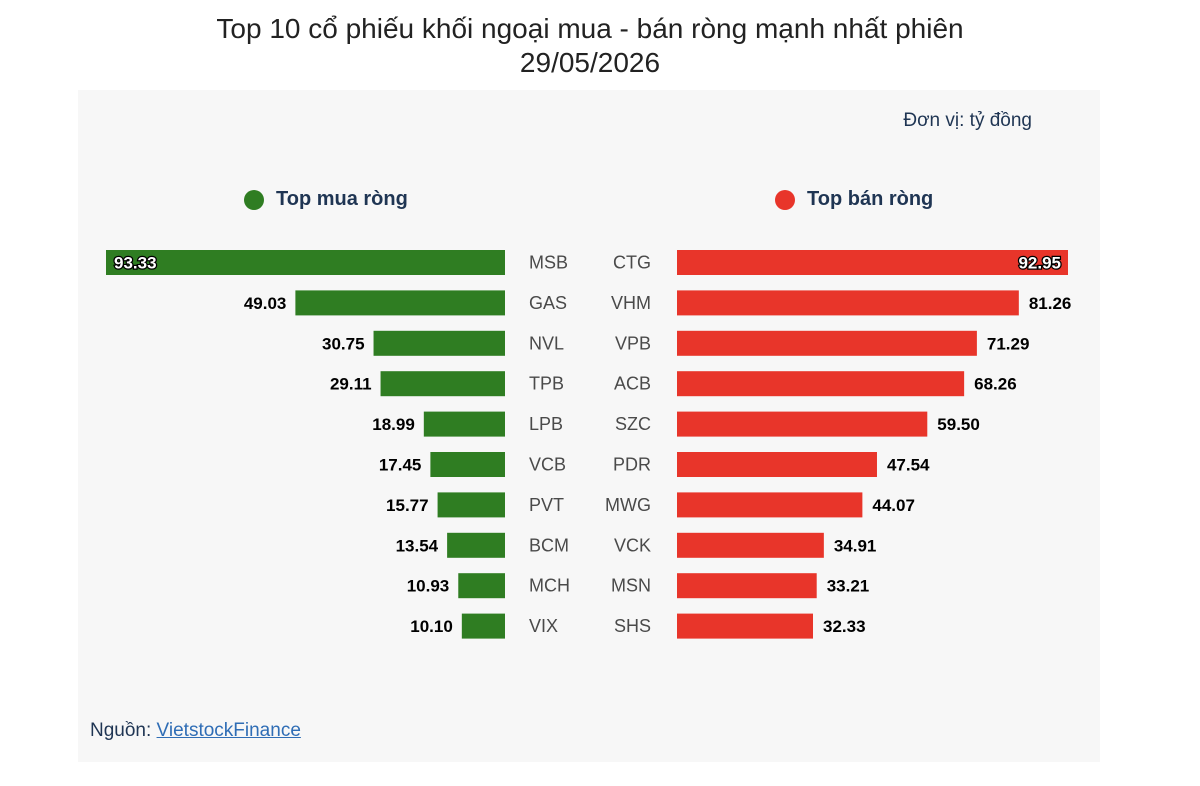 This screenshot has width=1200, height=786. Describe the element at coordinates (265, 303) in the screenshot. I see `buy-value-label: 49.03` at that location.